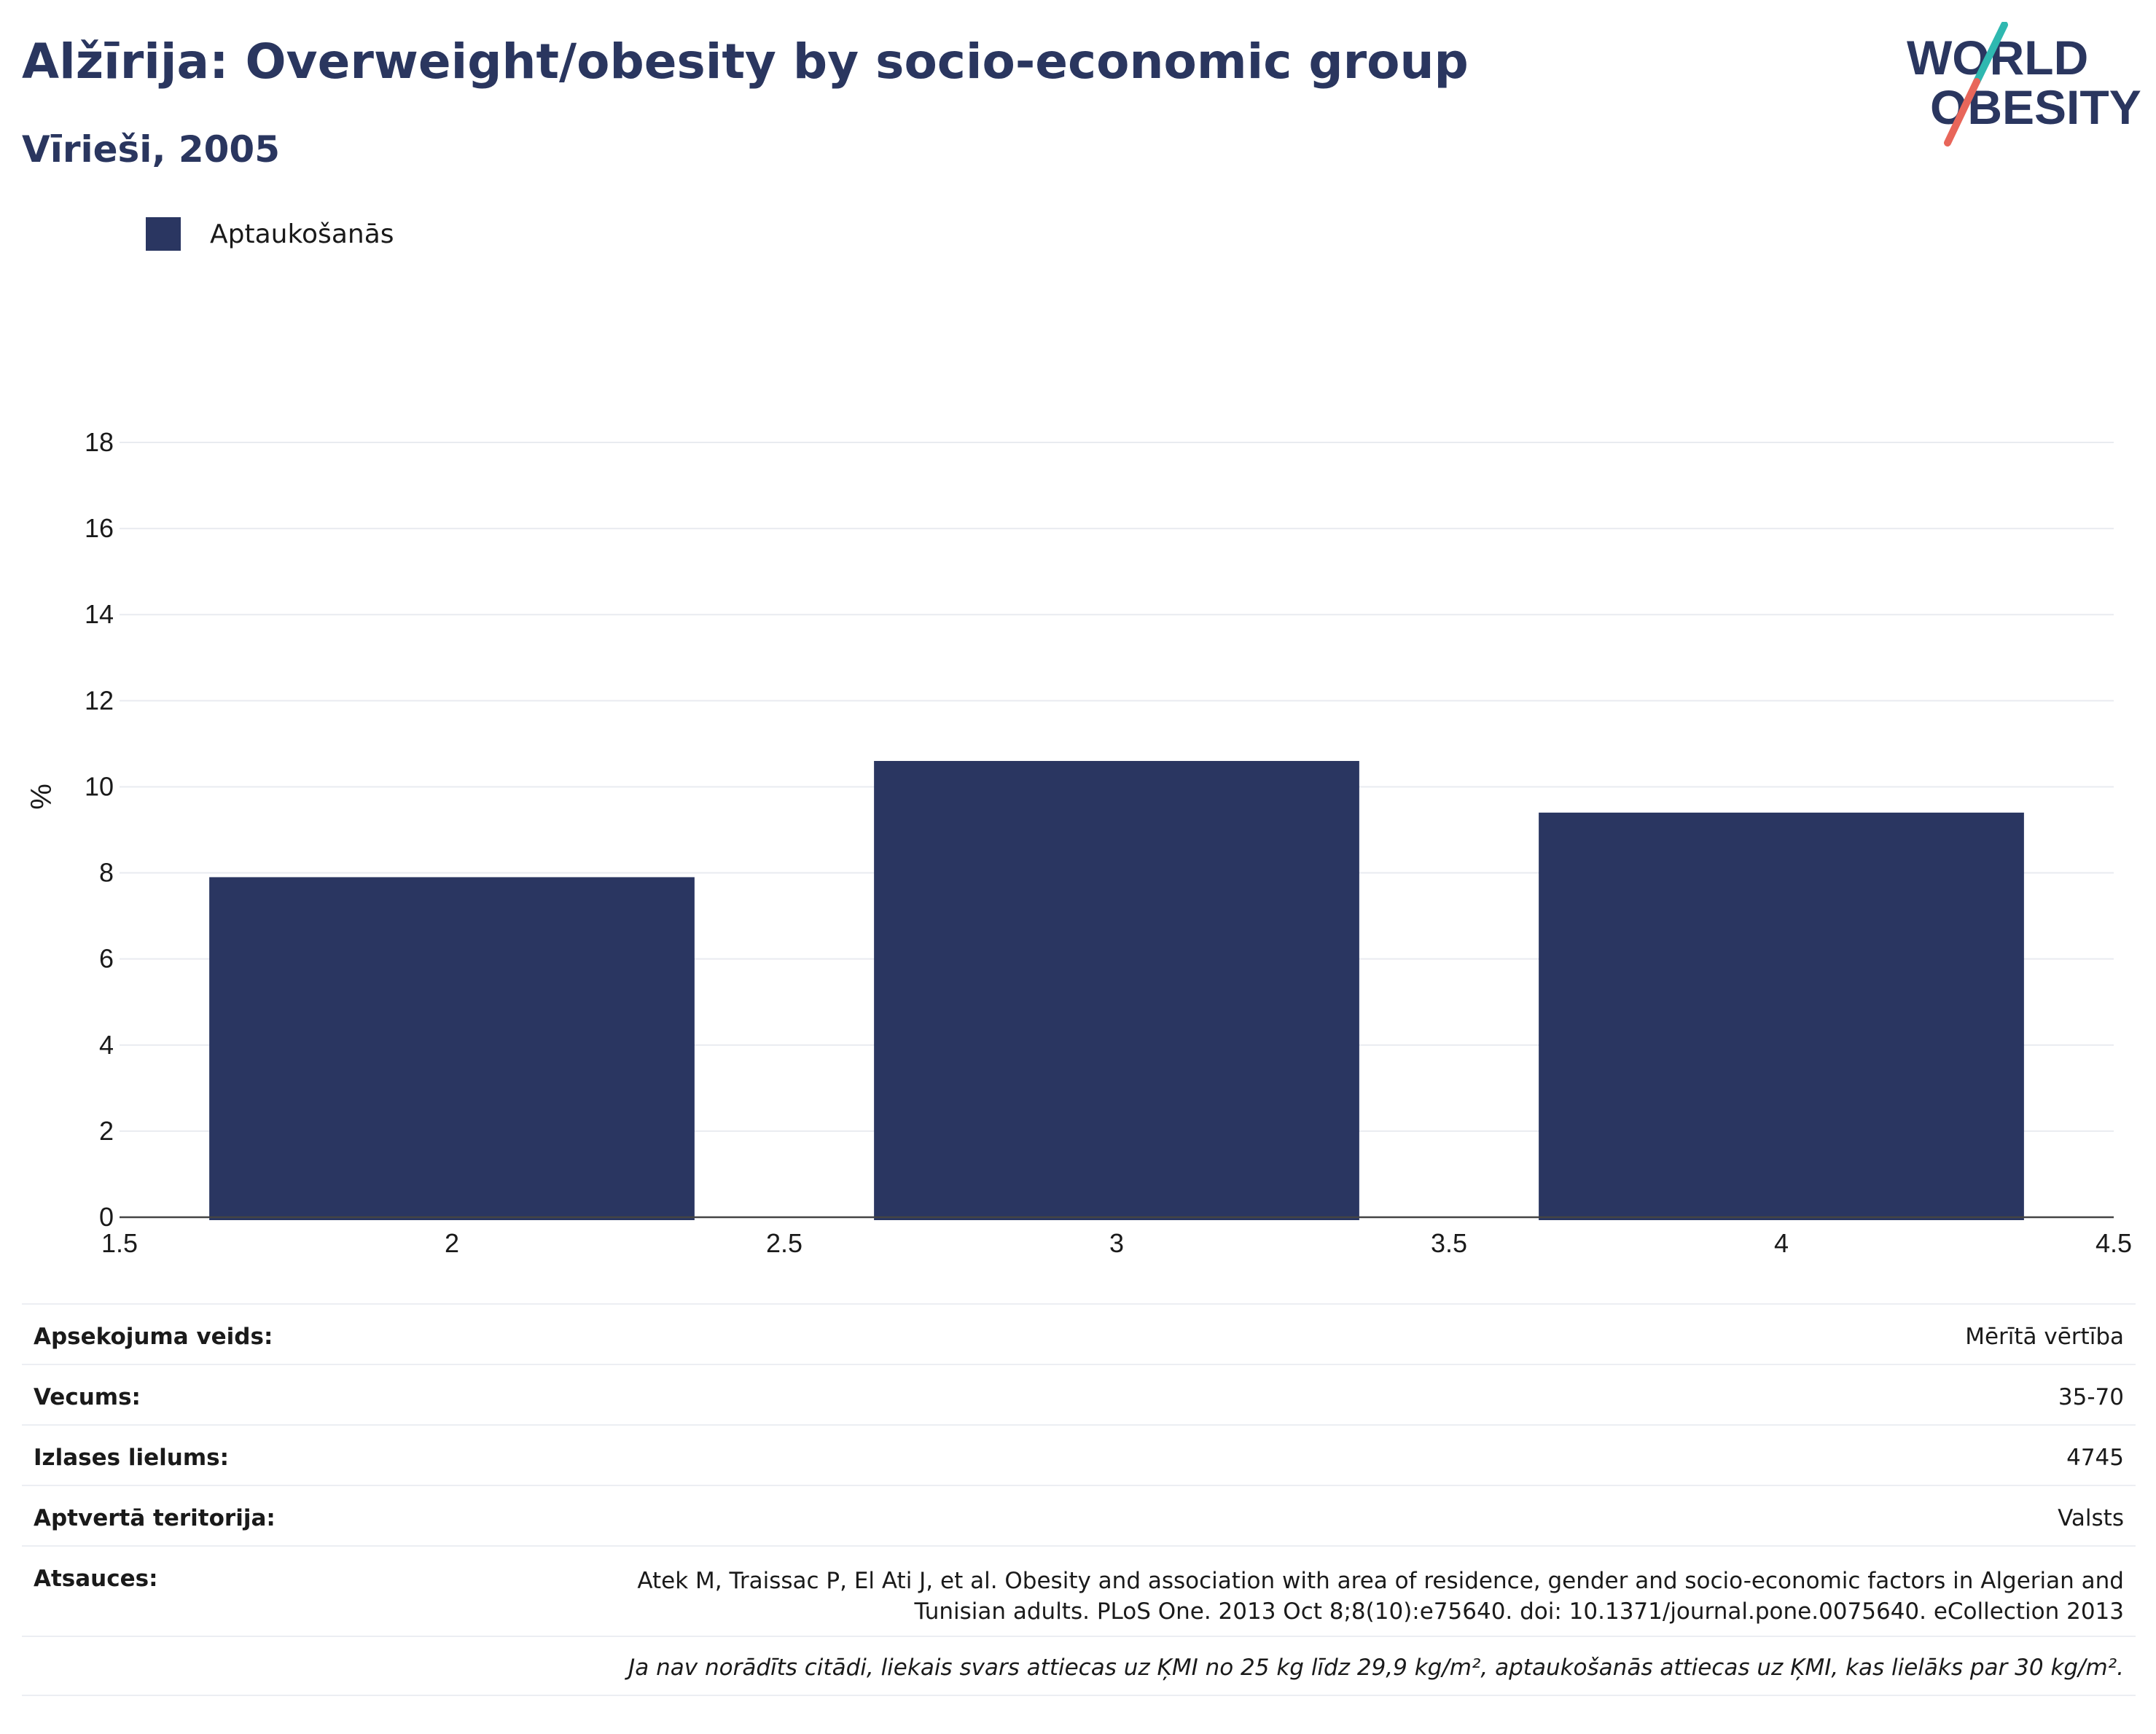 This screenshot has height=1734, width=2156. What do you see at coordinates (1449, 1243) in the screenshot?
I see `x-tick-label: 3.5` at bounding box center [1449, 1243].